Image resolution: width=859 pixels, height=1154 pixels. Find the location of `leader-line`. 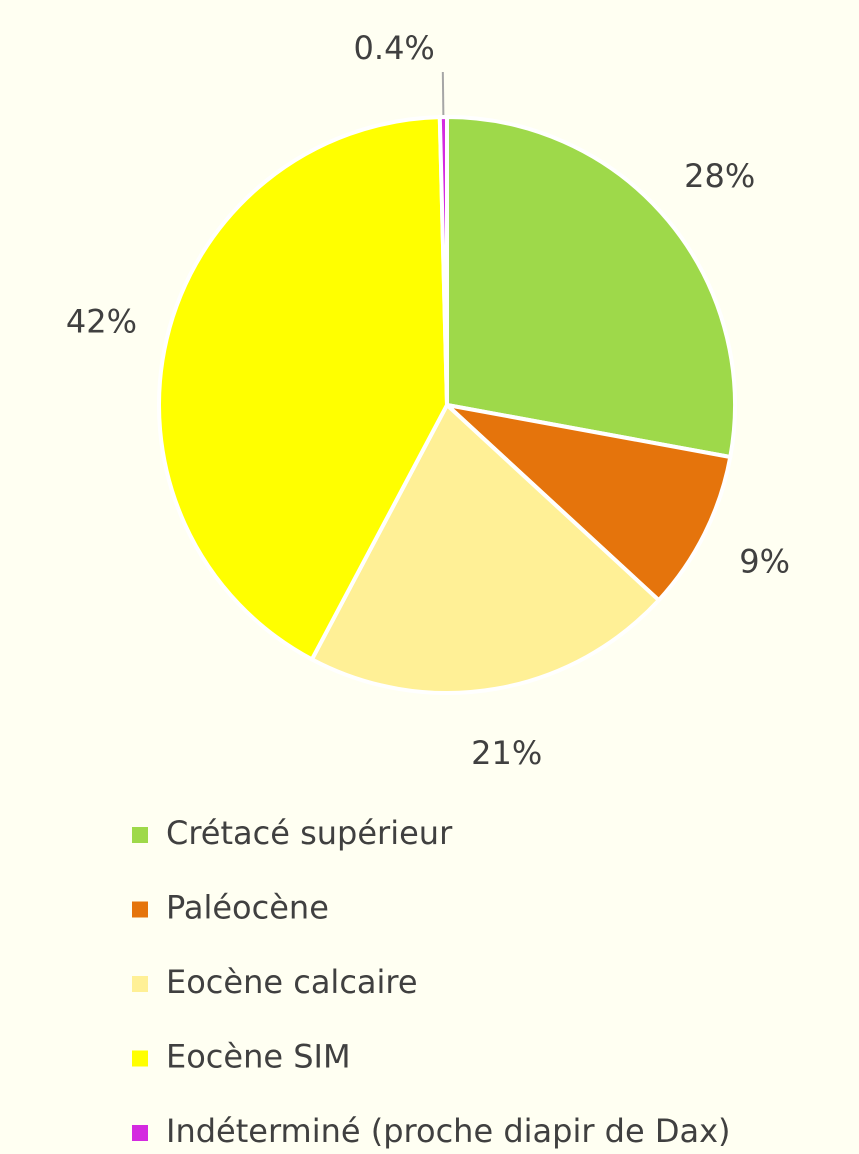

leader-line is located at coordinates (443, 94).